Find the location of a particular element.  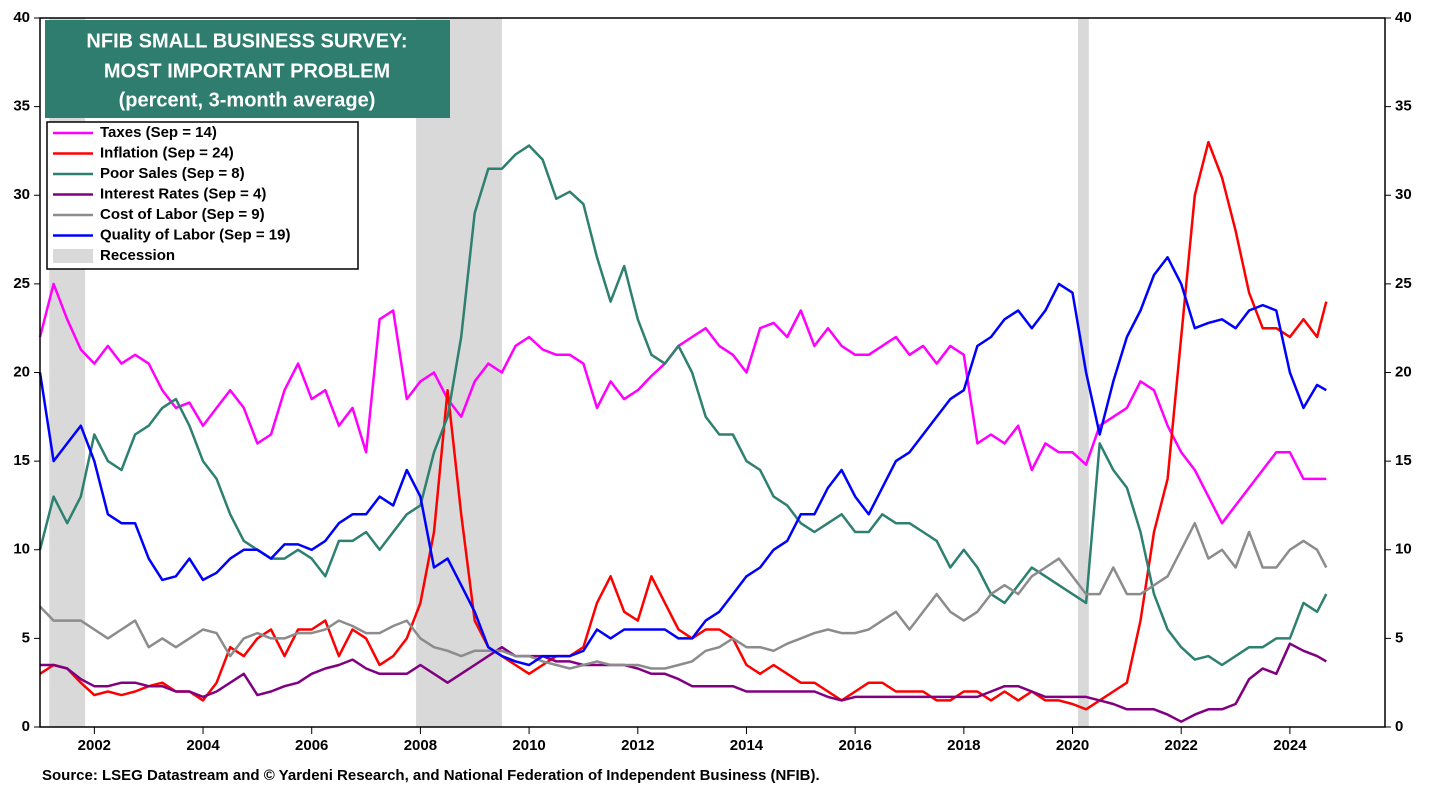

y2-tick-label: 20 is located at coordinates (1403, 371).